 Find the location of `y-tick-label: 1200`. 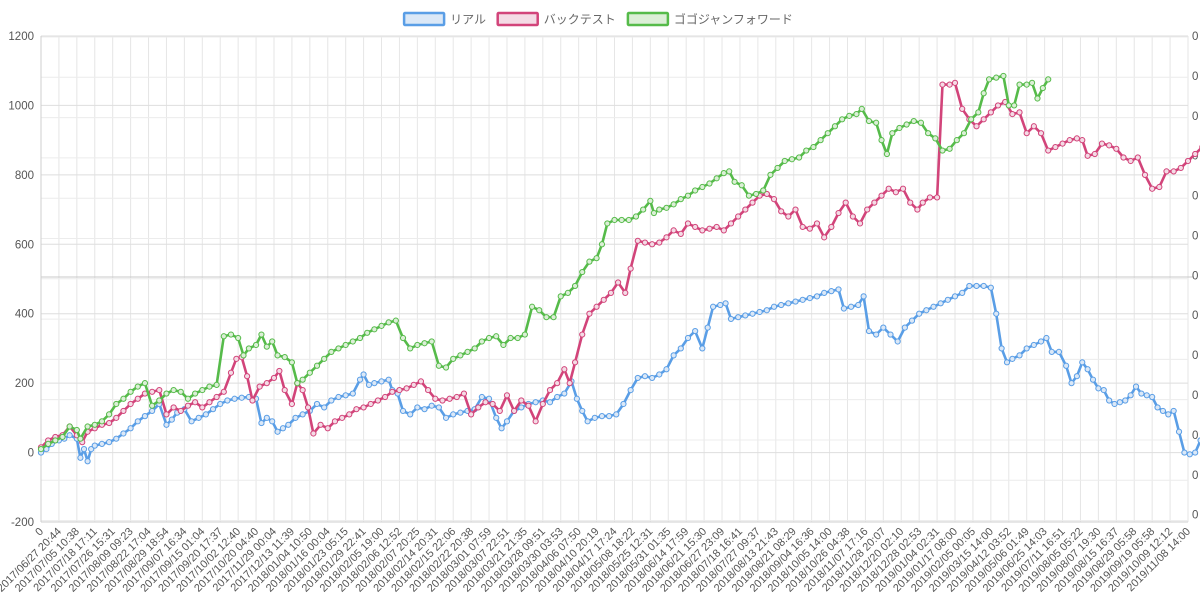

y-tick-label: 1200 is located at coordinates (21, 37).